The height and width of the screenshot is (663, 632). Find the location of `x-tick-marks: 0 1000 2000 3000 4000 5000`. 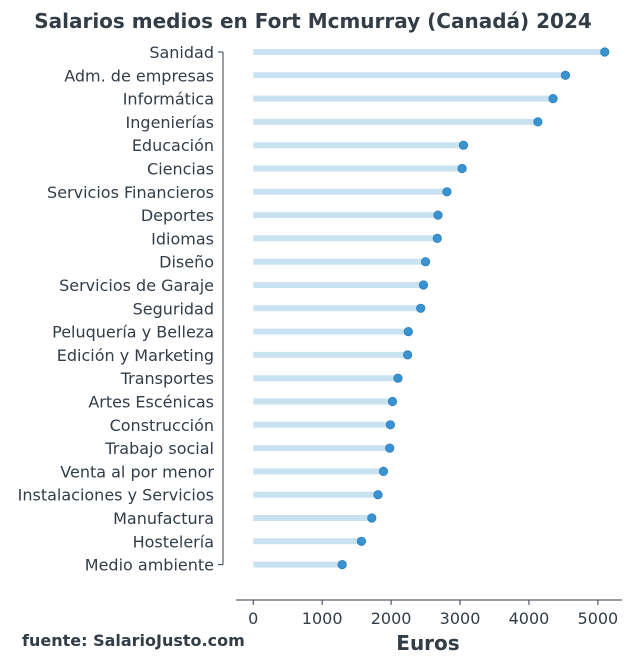

x-tick-marks: 0 1000 2000 3000 4000 5000 is located at coordinates (433, 614).